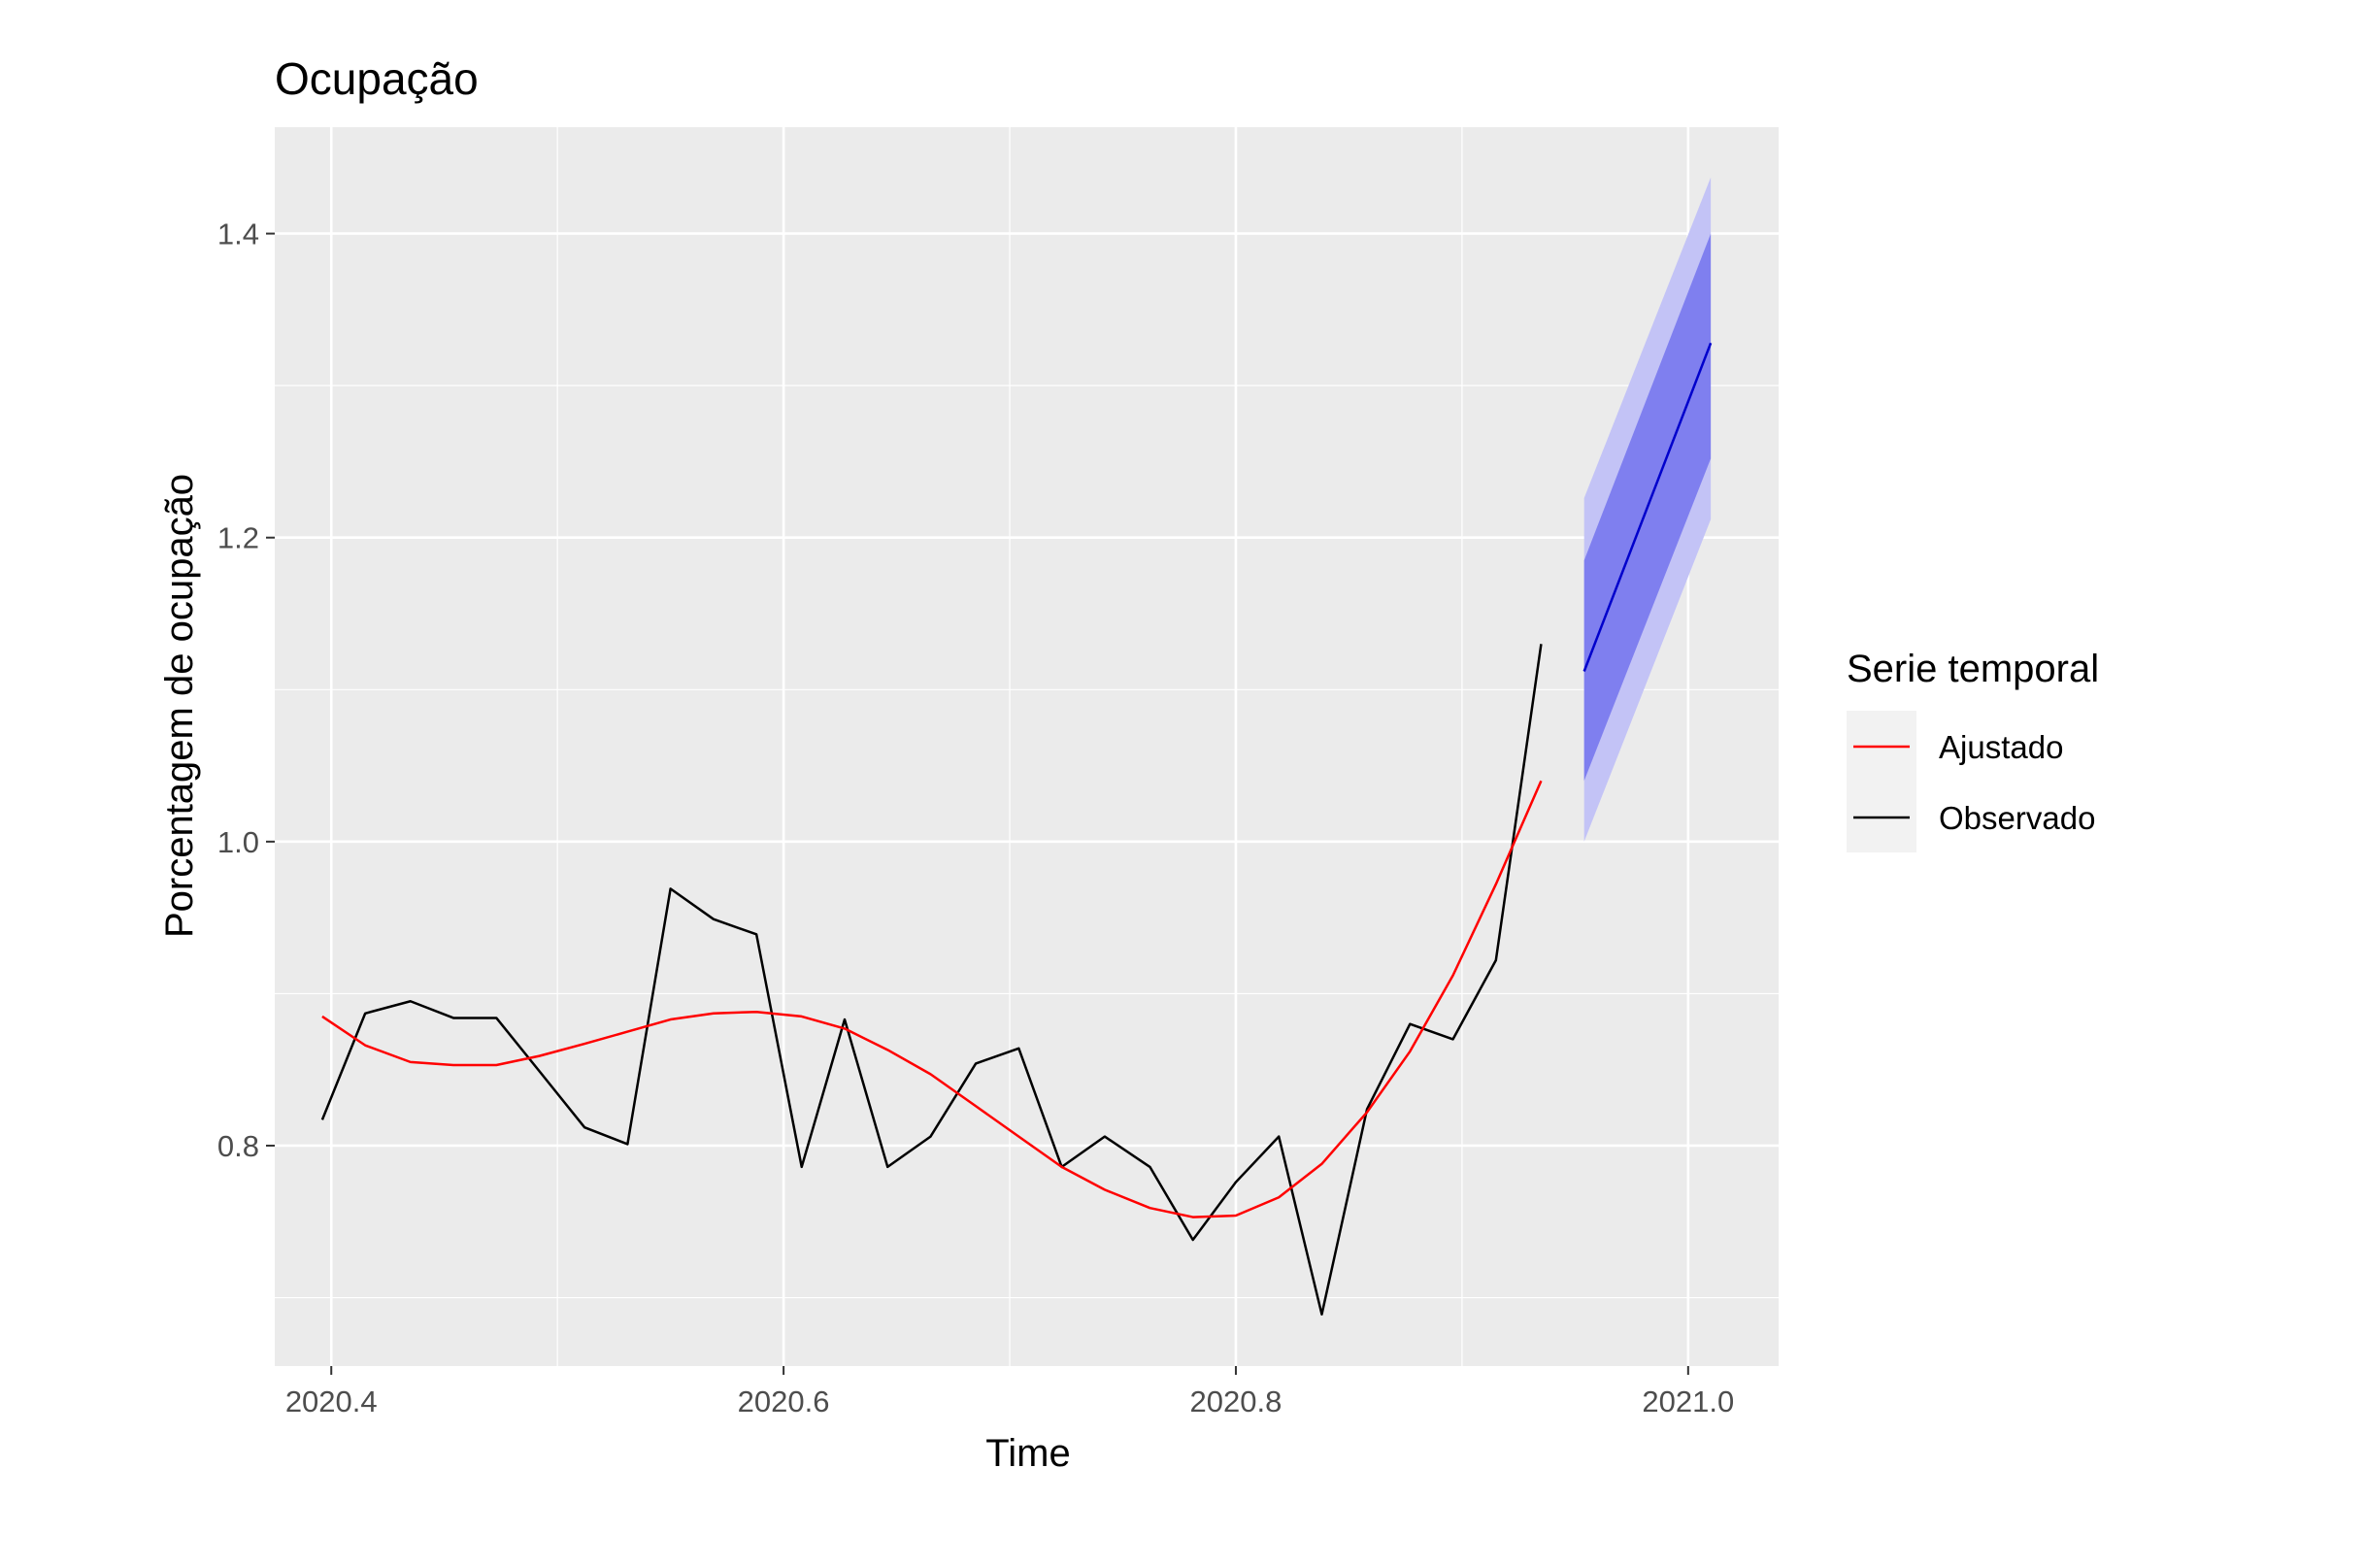 Image resolution: width=2365 pixels, height=1568 pixels. Describe the element at coordinates (1647, 507) in the screenshot. I see `forecast-mean-line` at that location.